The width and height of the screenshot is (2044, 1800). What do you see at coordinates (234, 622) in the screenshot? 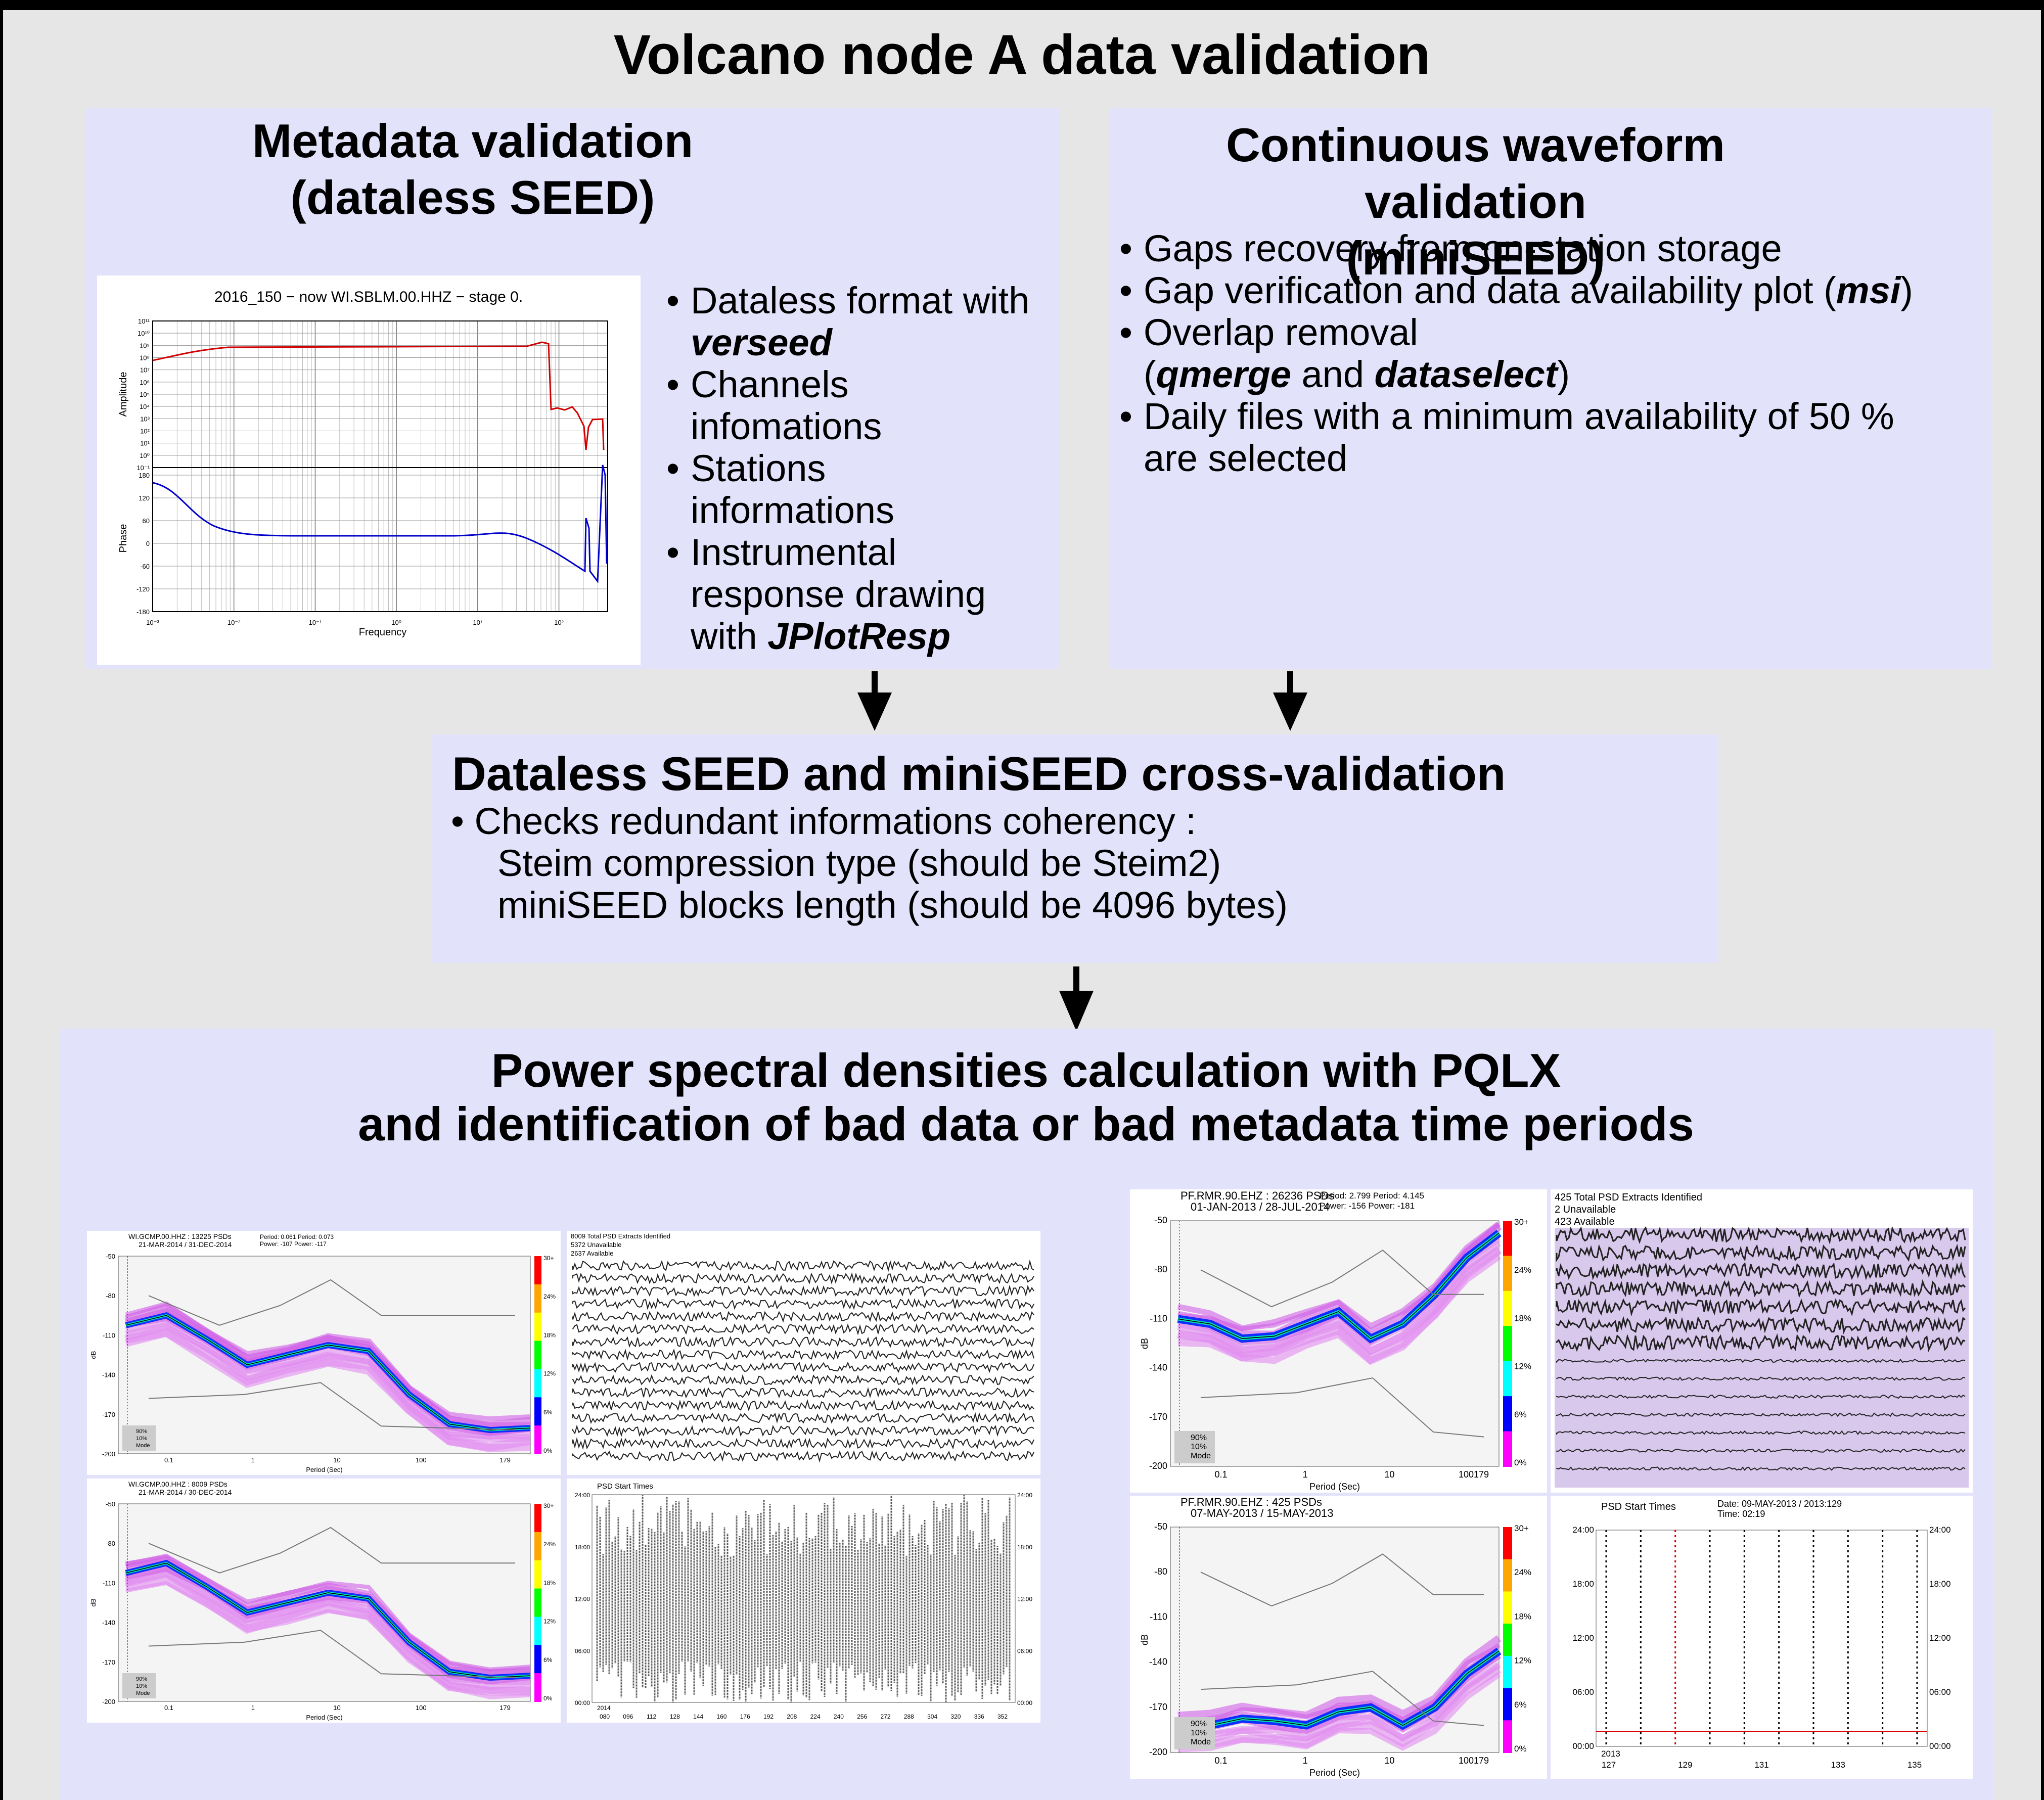
I see `x-tick-label: 10⁻²` at bounding box center [234, 622].